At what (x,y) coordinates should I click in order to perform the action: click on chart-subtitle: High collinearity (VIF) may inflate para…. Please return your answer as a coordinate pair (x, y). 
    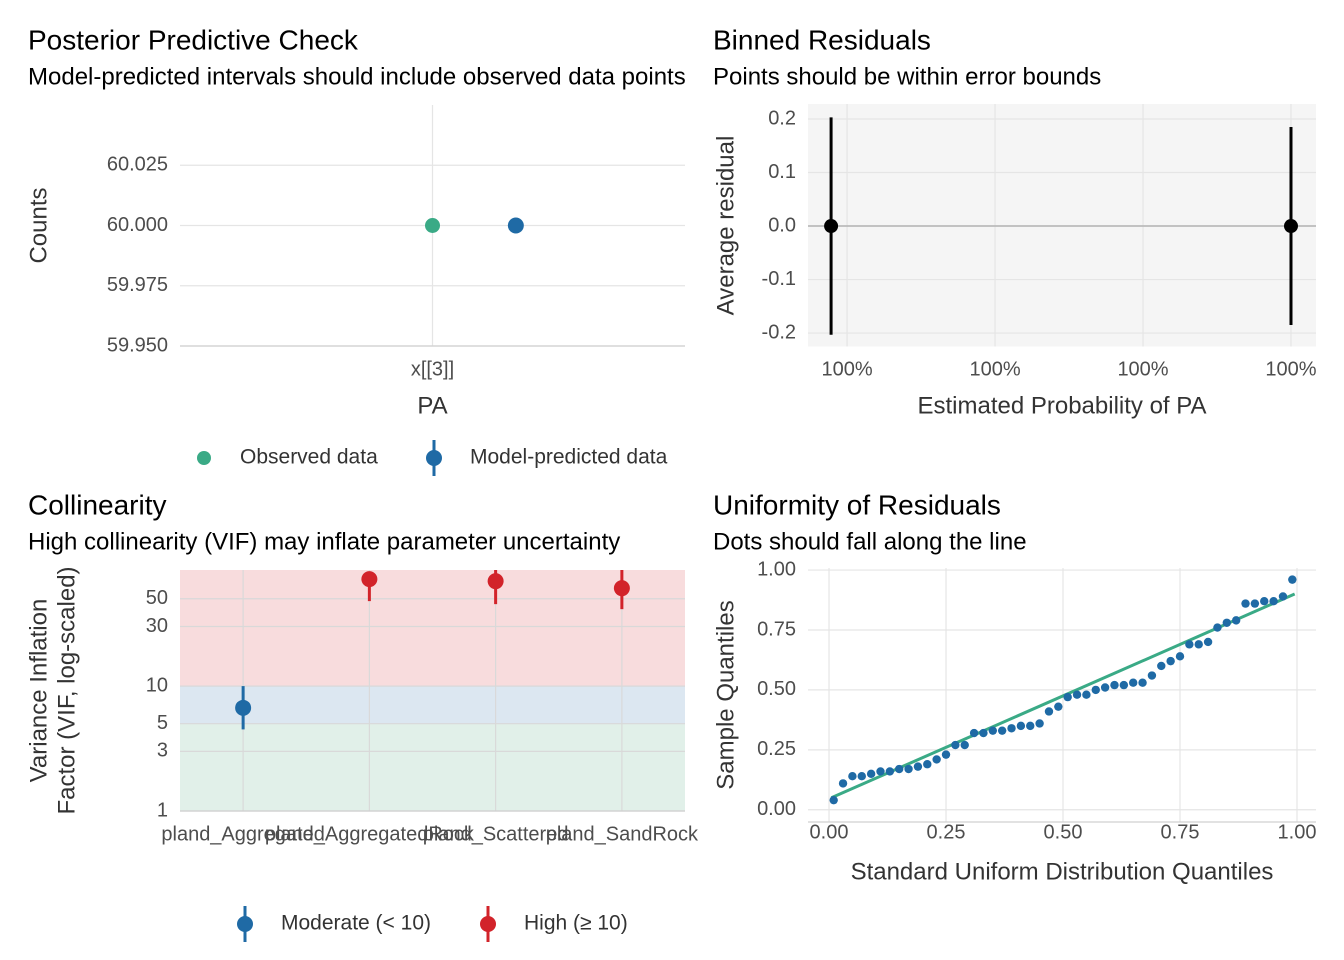
    Looking at the image, I should click on (324, 541).